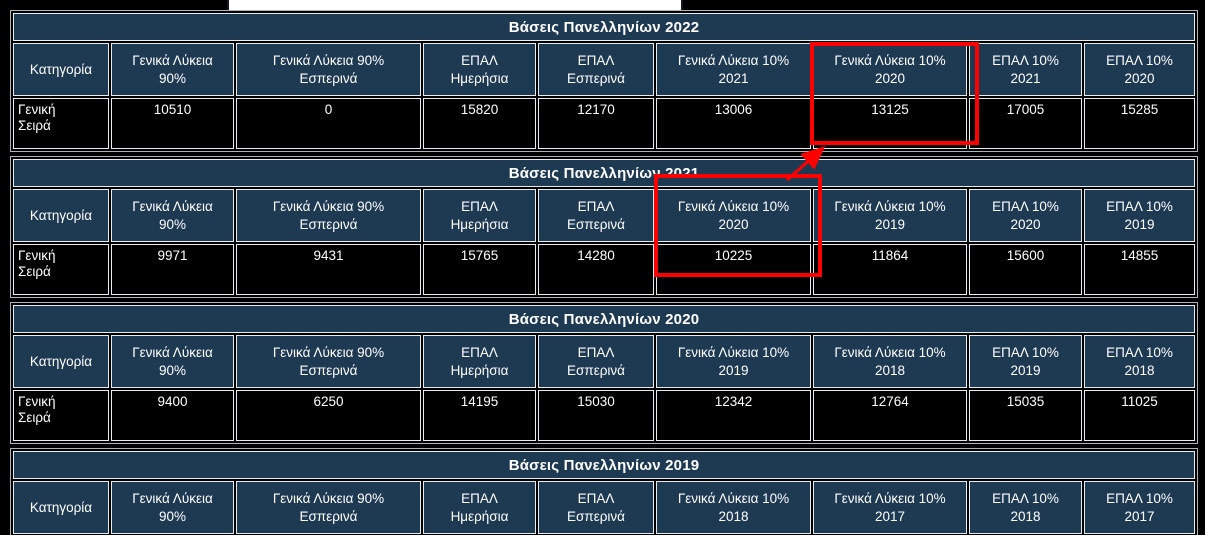 This screenshot has height=535, width=1205. What do you see at coordinates (172, 123) in the screenshot?
I see `data-cell: 10510` at bounding box center [172, 123].